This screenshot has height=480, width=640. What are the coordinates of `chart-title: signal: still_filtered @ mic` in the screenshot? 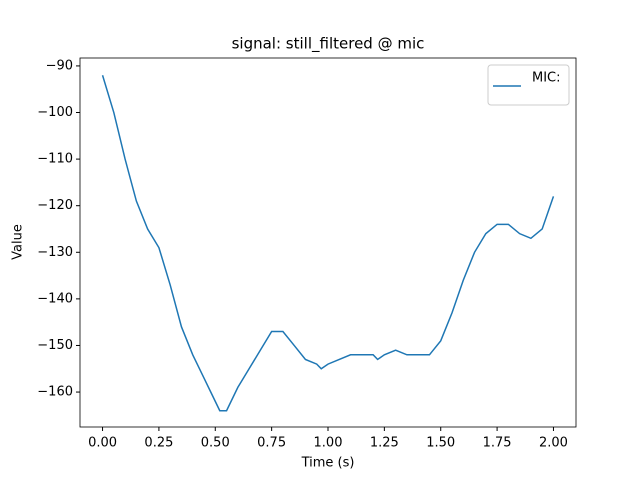 It's located at (328, 44).